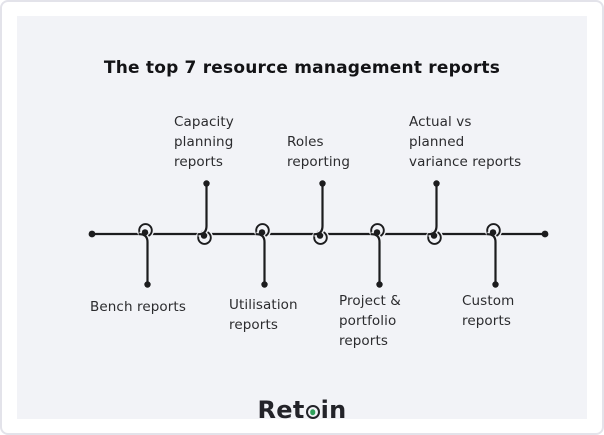 The height and width of the screenshot is (435, 604). I want to click on logo-letter-a-icon, so click(312, 412).